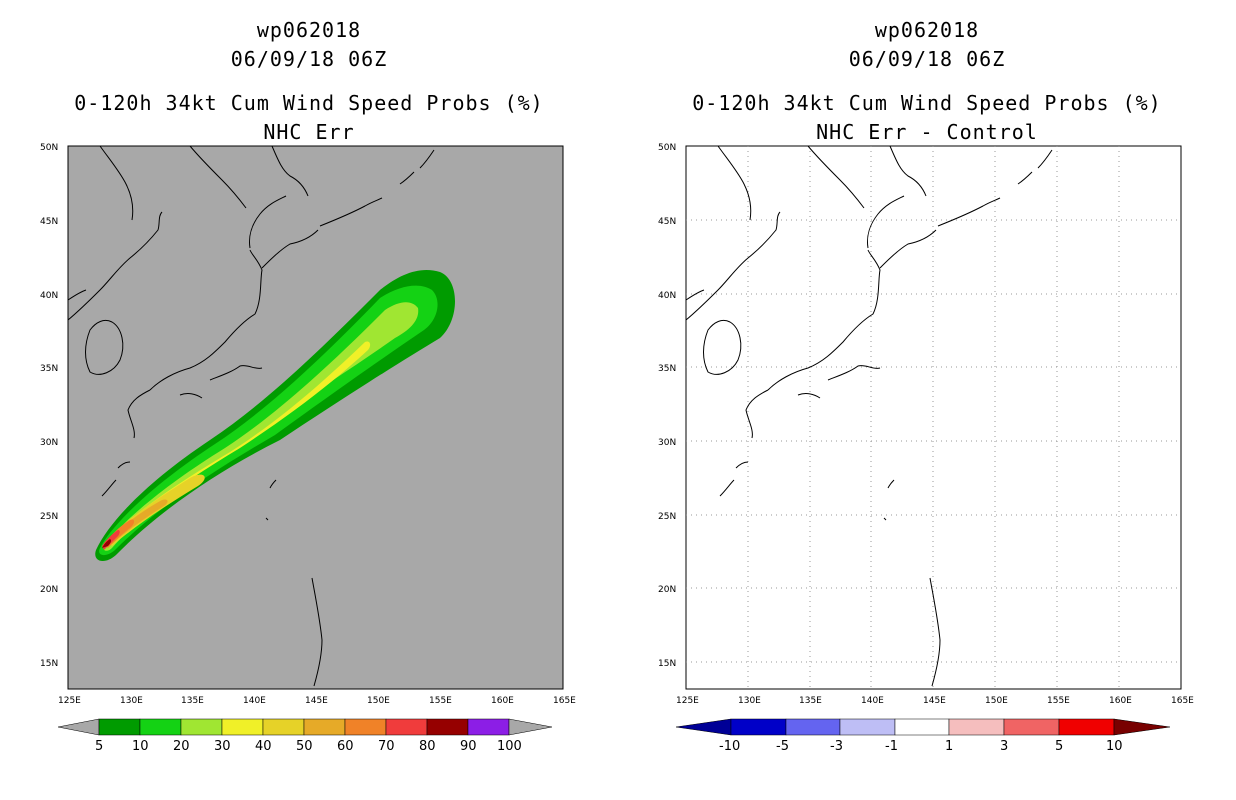  Describe the element at coordinates (468, 746) in the screenshot. I see `colorbar-label: 90` at that location.